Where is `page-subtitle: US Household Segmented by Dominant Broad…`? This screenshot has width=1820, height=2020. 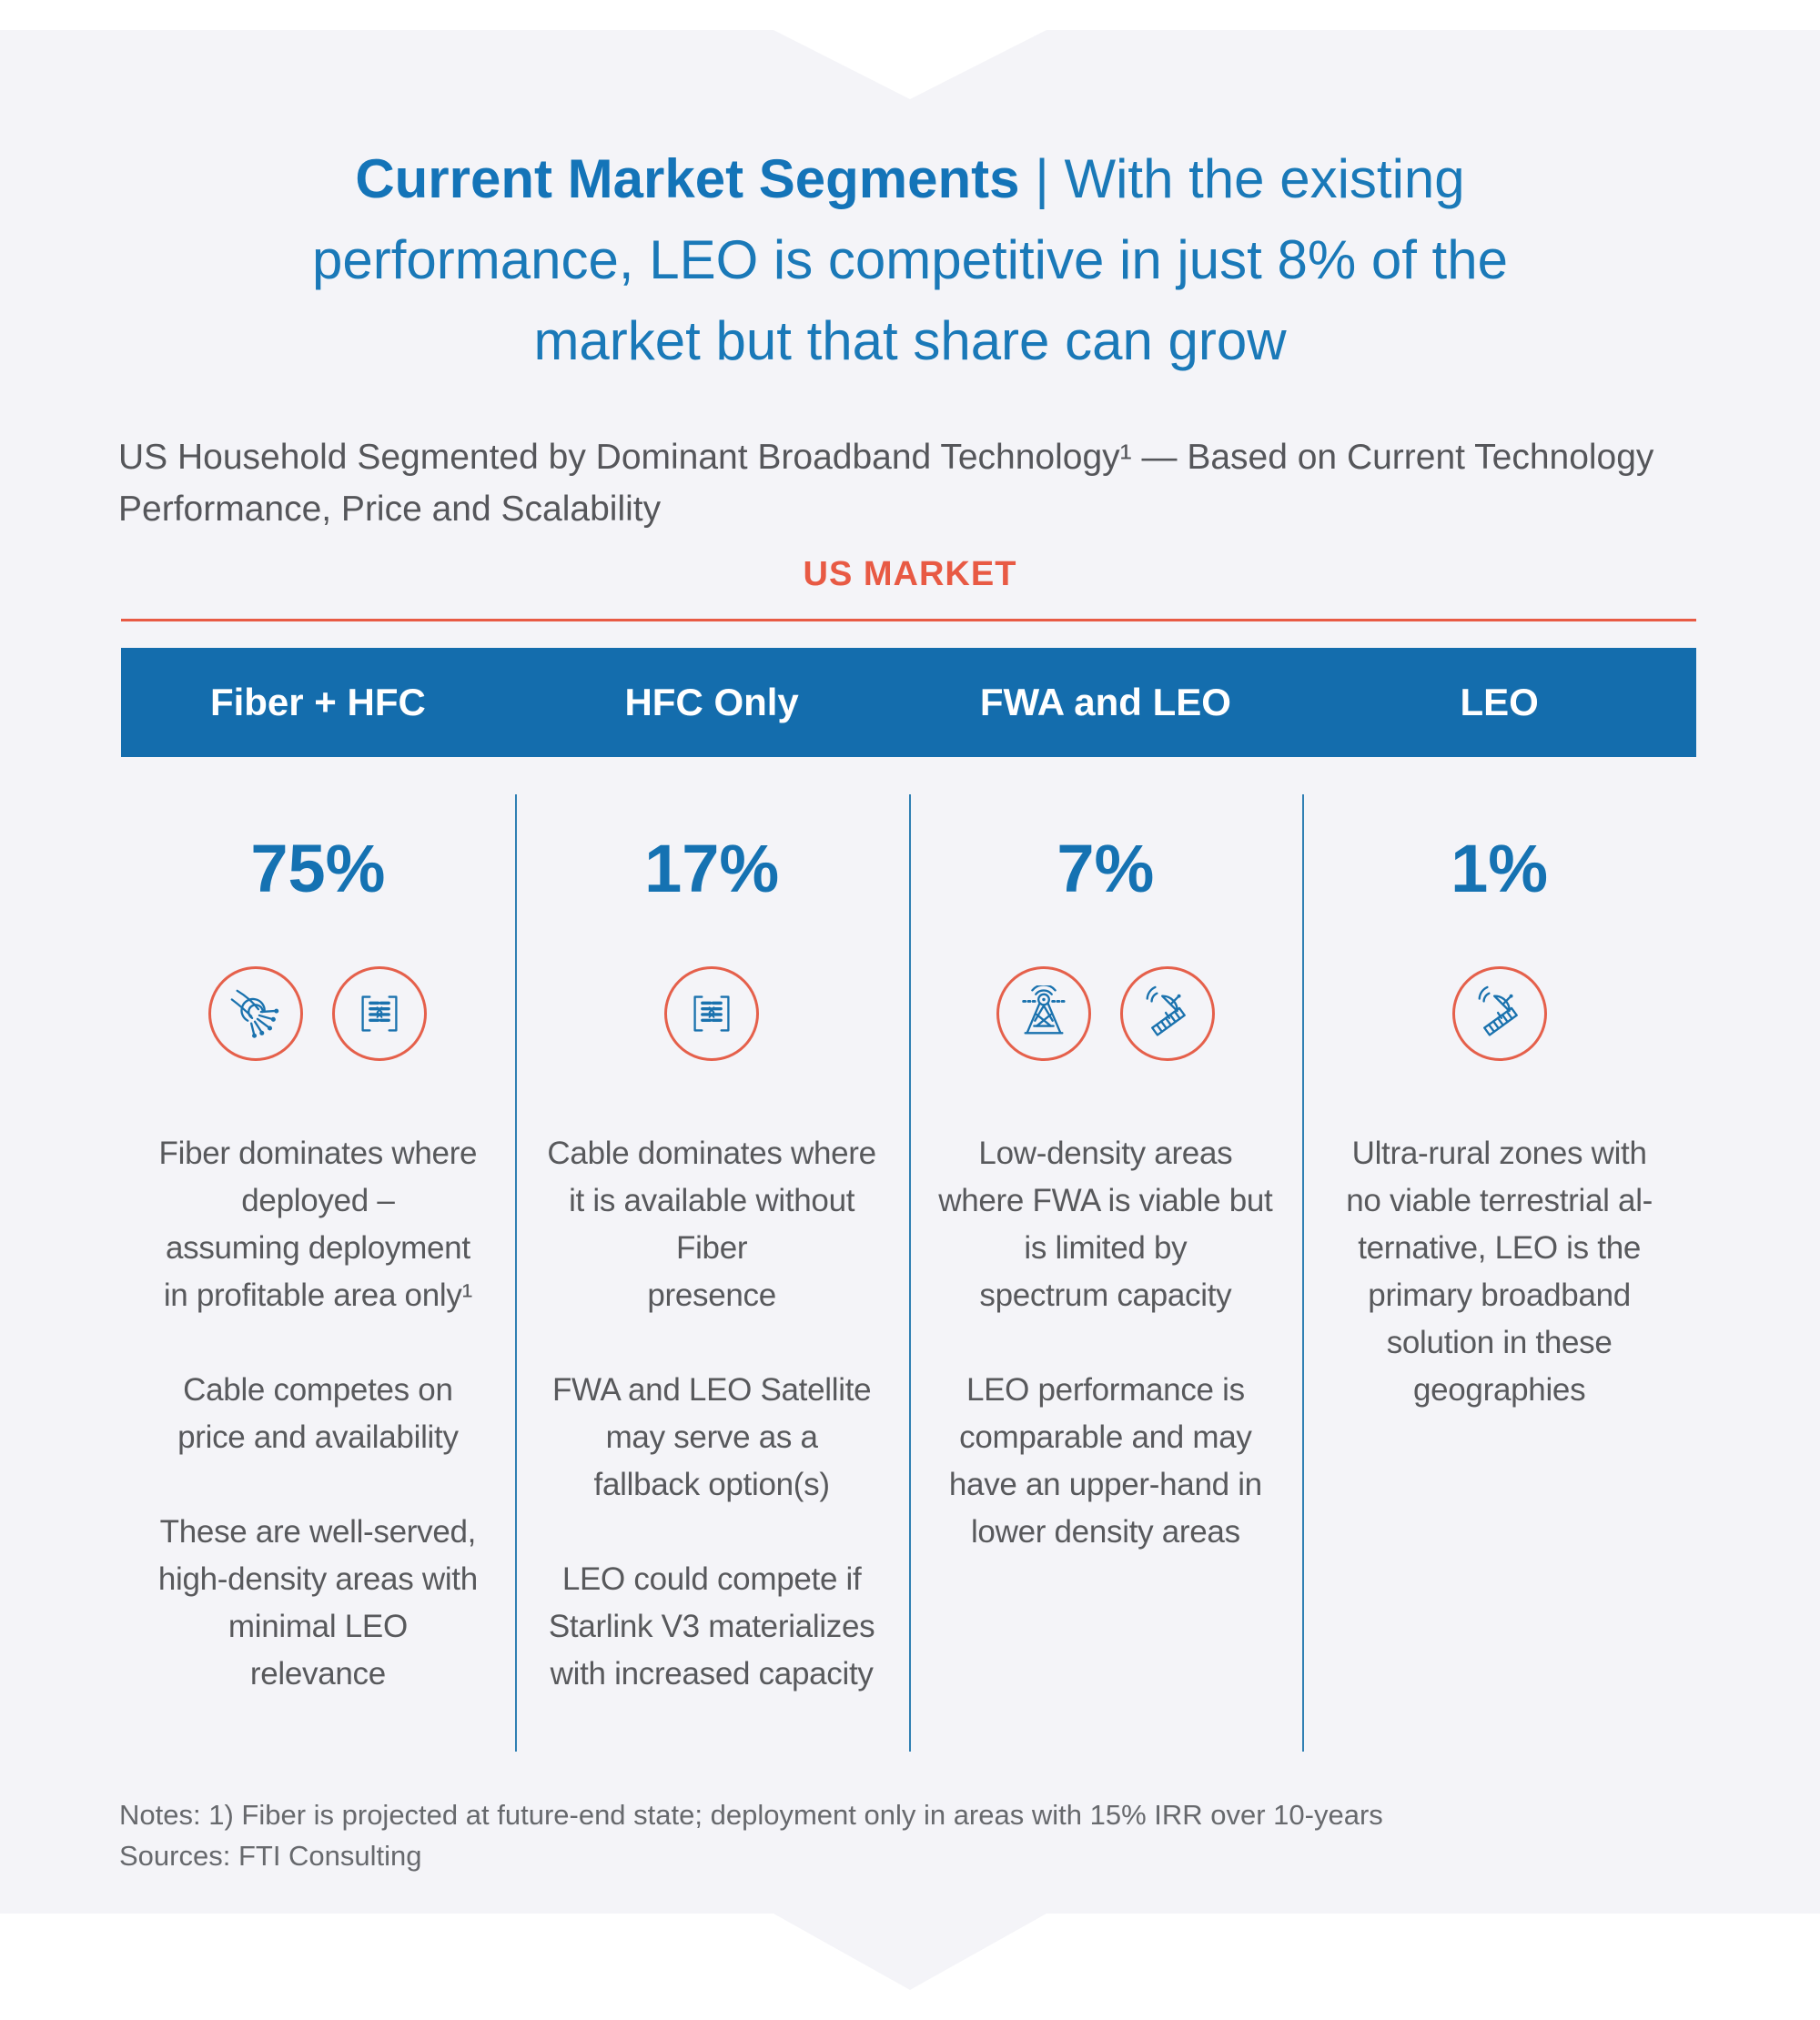 page-subtitle: US Household Segmented by Dominant Broad… is located at coordinates (886, 483).